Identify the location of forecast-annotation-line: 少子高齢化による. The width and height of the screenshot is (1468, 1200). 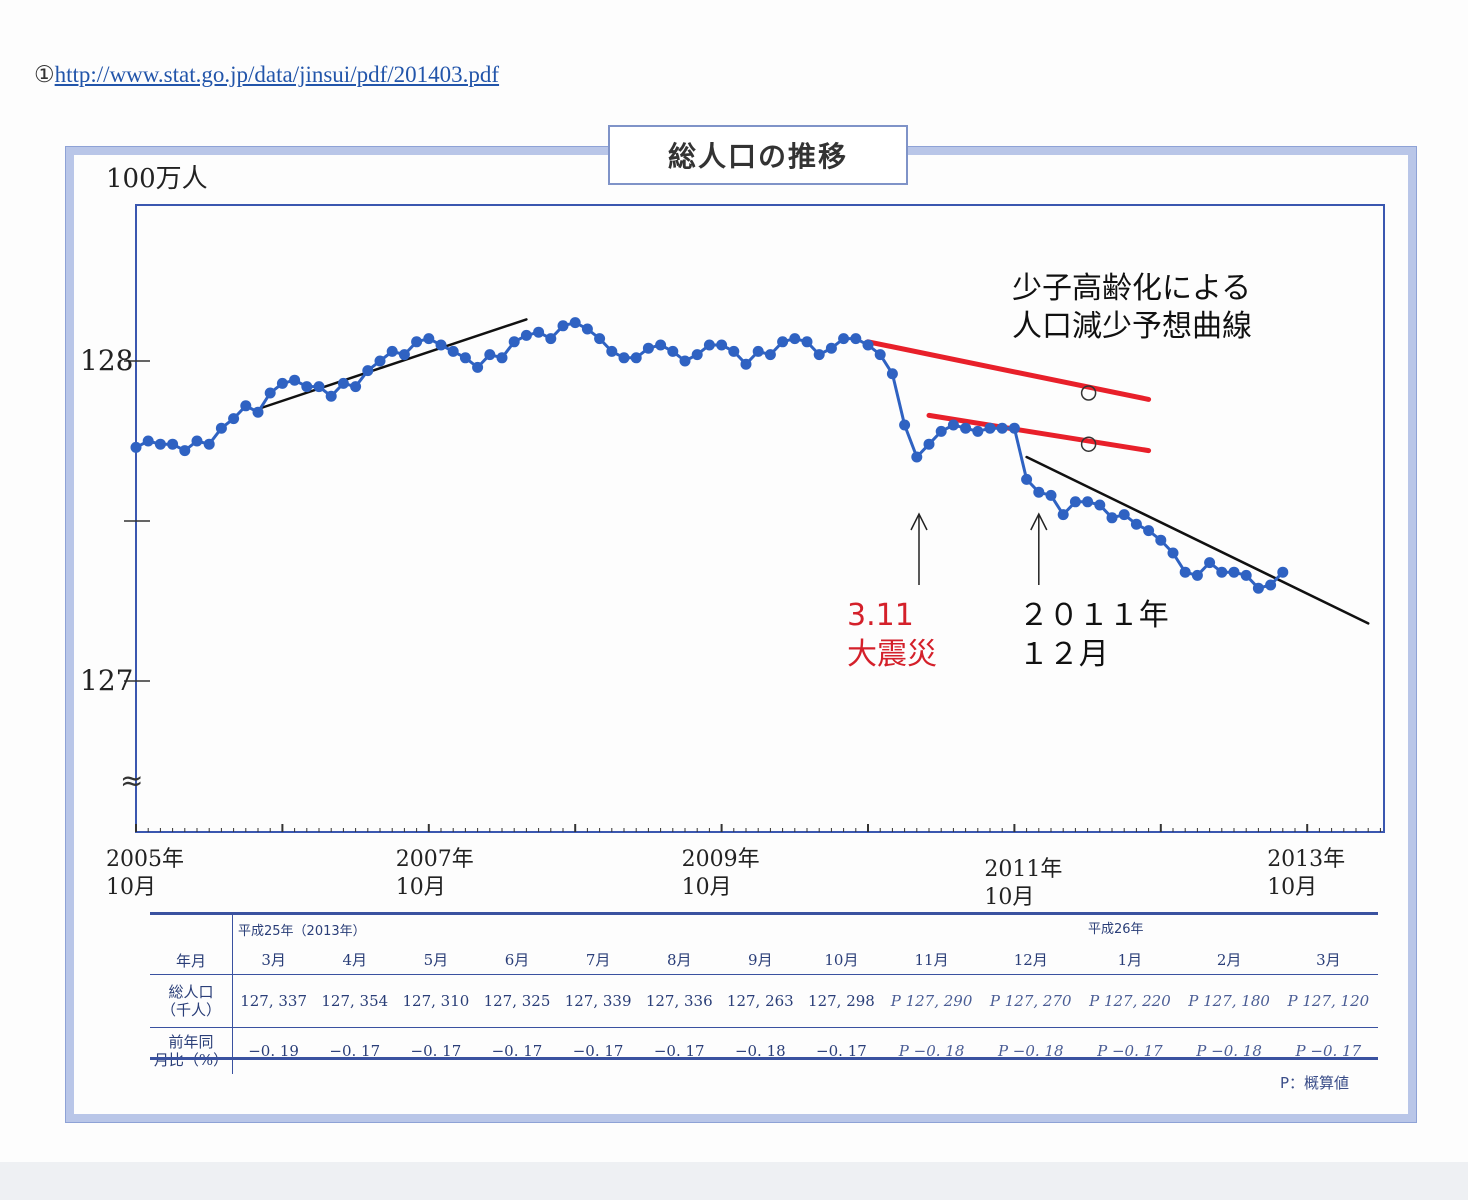
(1131, 288).